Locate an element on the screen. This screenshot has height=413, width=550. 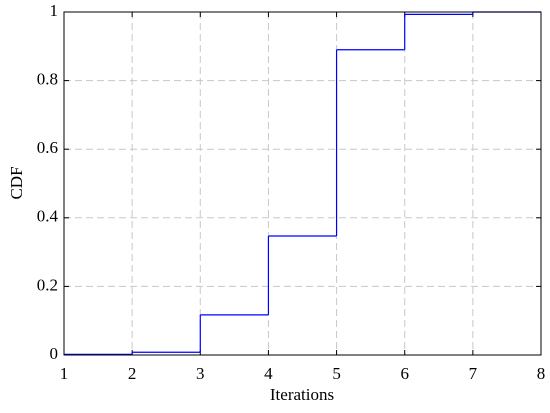
x-tick-label: 4 is located at coordinates (268, 373).